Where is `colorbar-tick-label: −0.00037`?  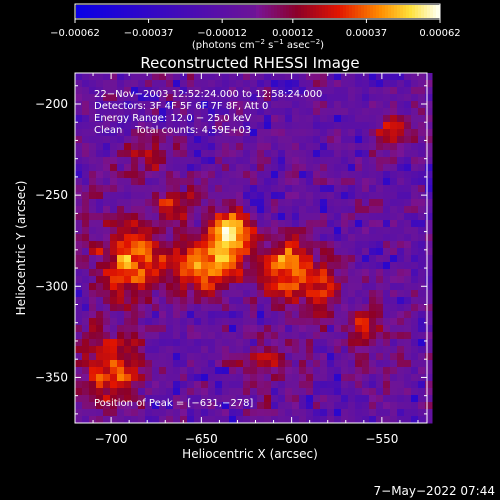 colorbar-tick-label: −0.00037 is located at coordinates (149, 33).